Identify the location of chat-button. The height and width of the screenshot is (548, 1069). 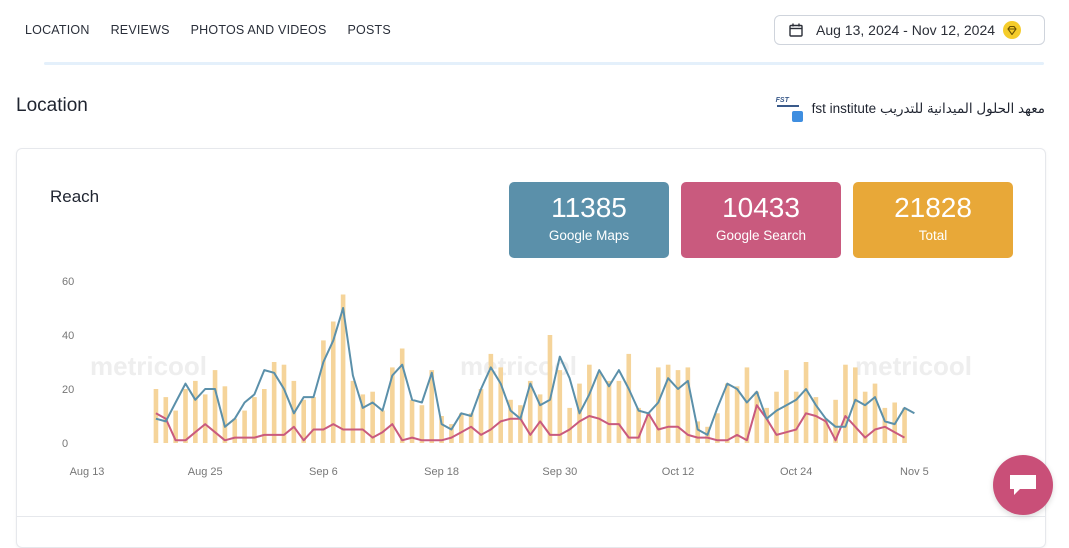
(1023, 485).